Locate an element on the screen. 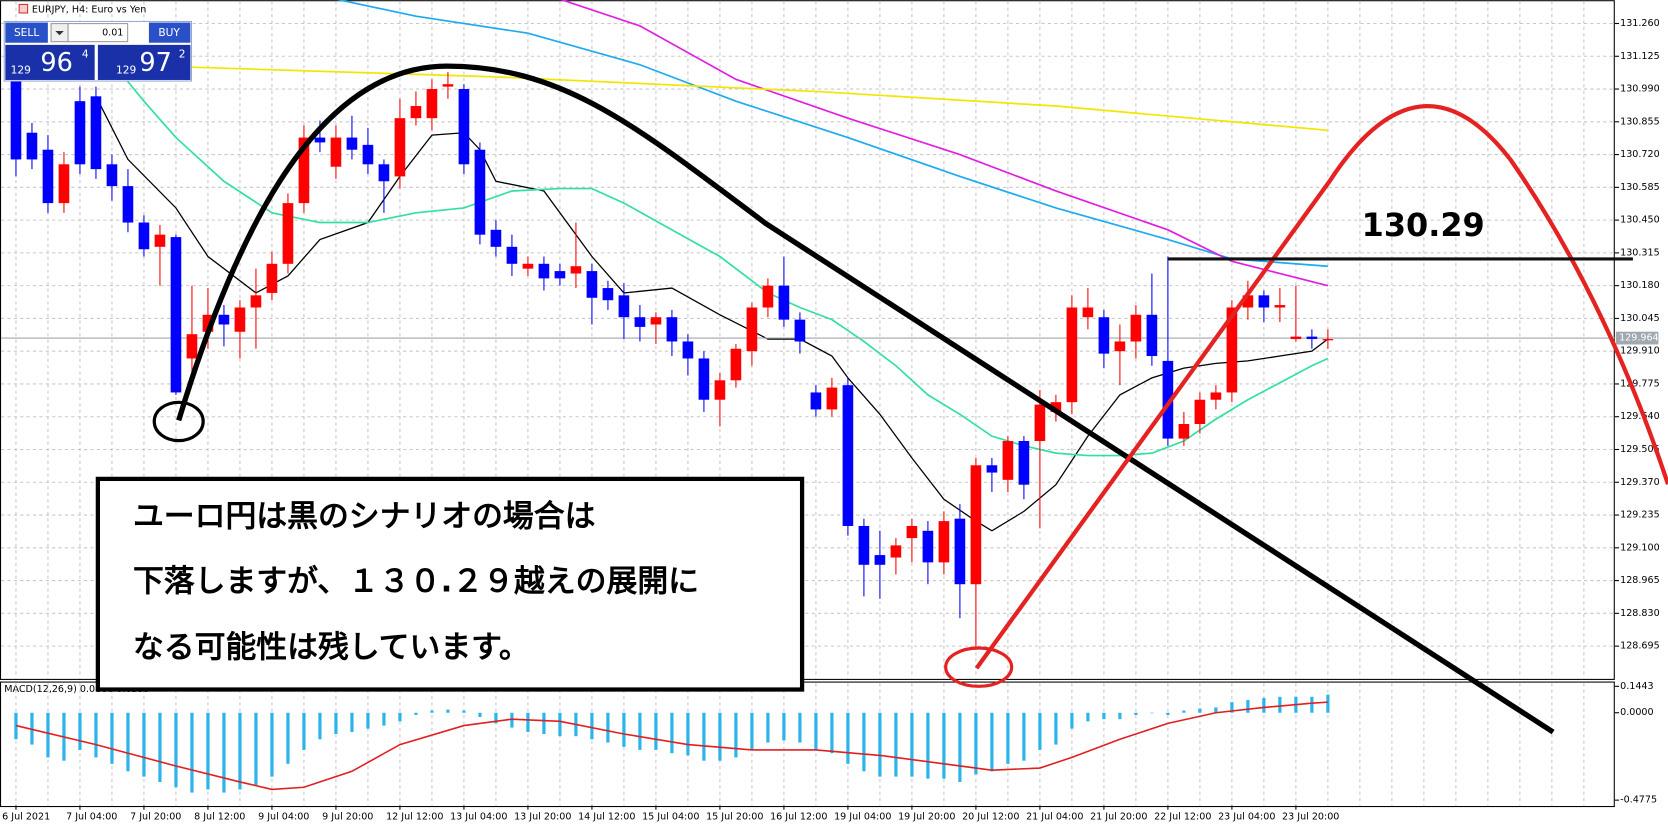 This screenshot has height=828, width=1668. x-tick-label: 16 Jul 12:00 is located at coordinates (798, 817).